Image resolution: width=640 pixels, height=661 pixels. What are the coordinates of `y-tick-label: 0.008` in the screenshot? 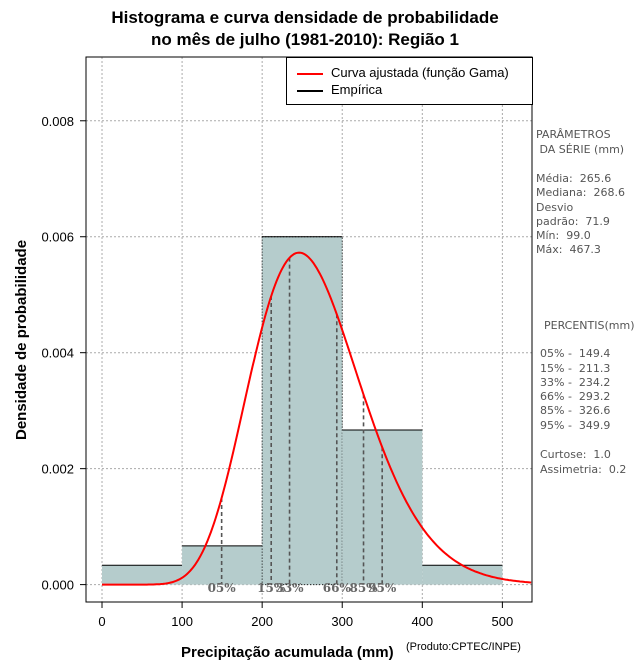 It's located at (57, 121).